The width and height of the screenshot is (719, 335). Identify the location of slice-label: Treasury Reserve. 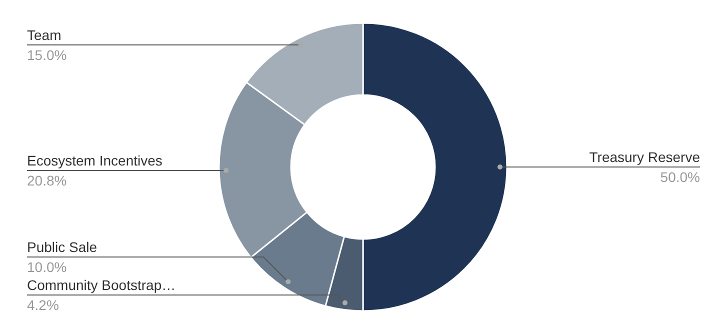
(644, 157).